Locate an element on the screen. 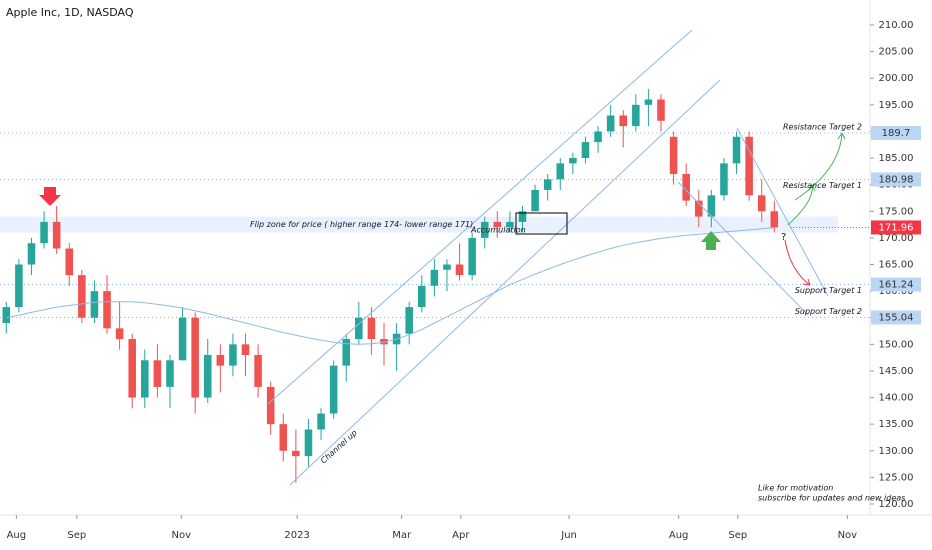 This screenshot has height=550, width=932. chart-title: Apple Inc, 1D, NASDAQ is located at coordinates (70, 12).